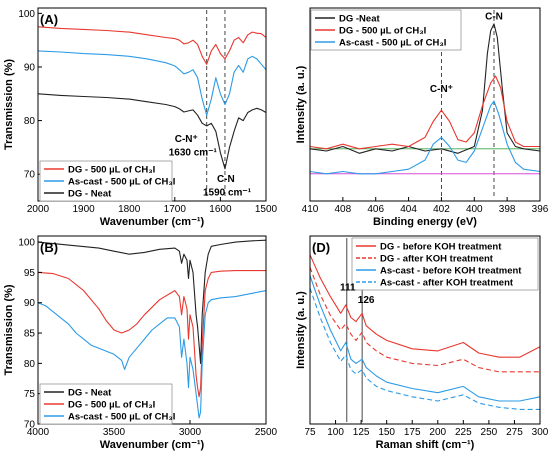  I want to click on x-tick-label: 2000, so click(38, 209).